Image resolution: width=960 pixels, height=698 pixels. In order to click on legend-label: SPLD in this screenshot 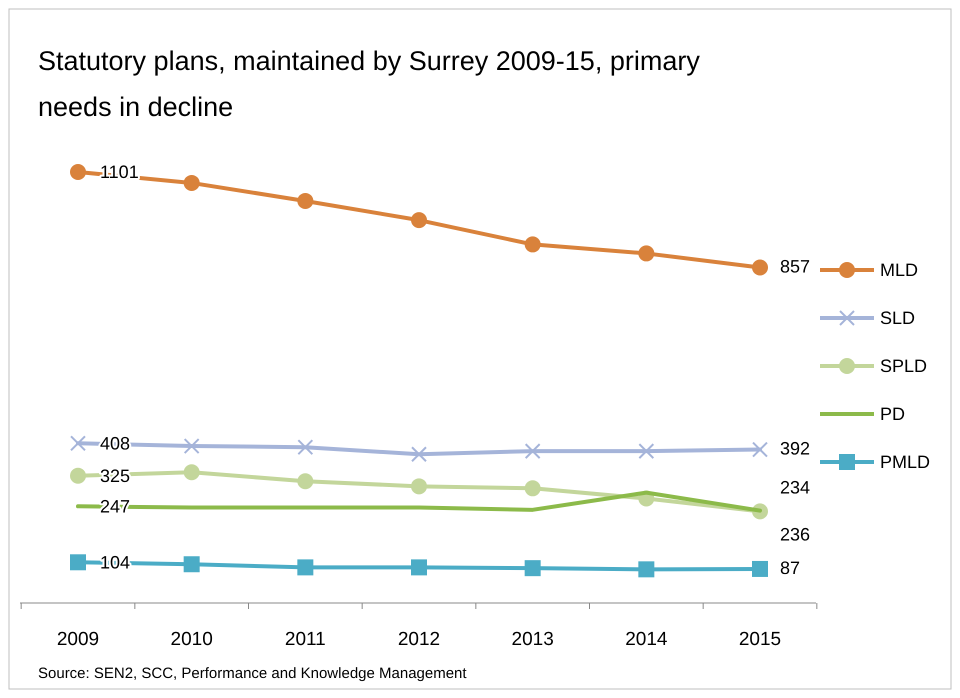, I will do `click(904, 366)`.